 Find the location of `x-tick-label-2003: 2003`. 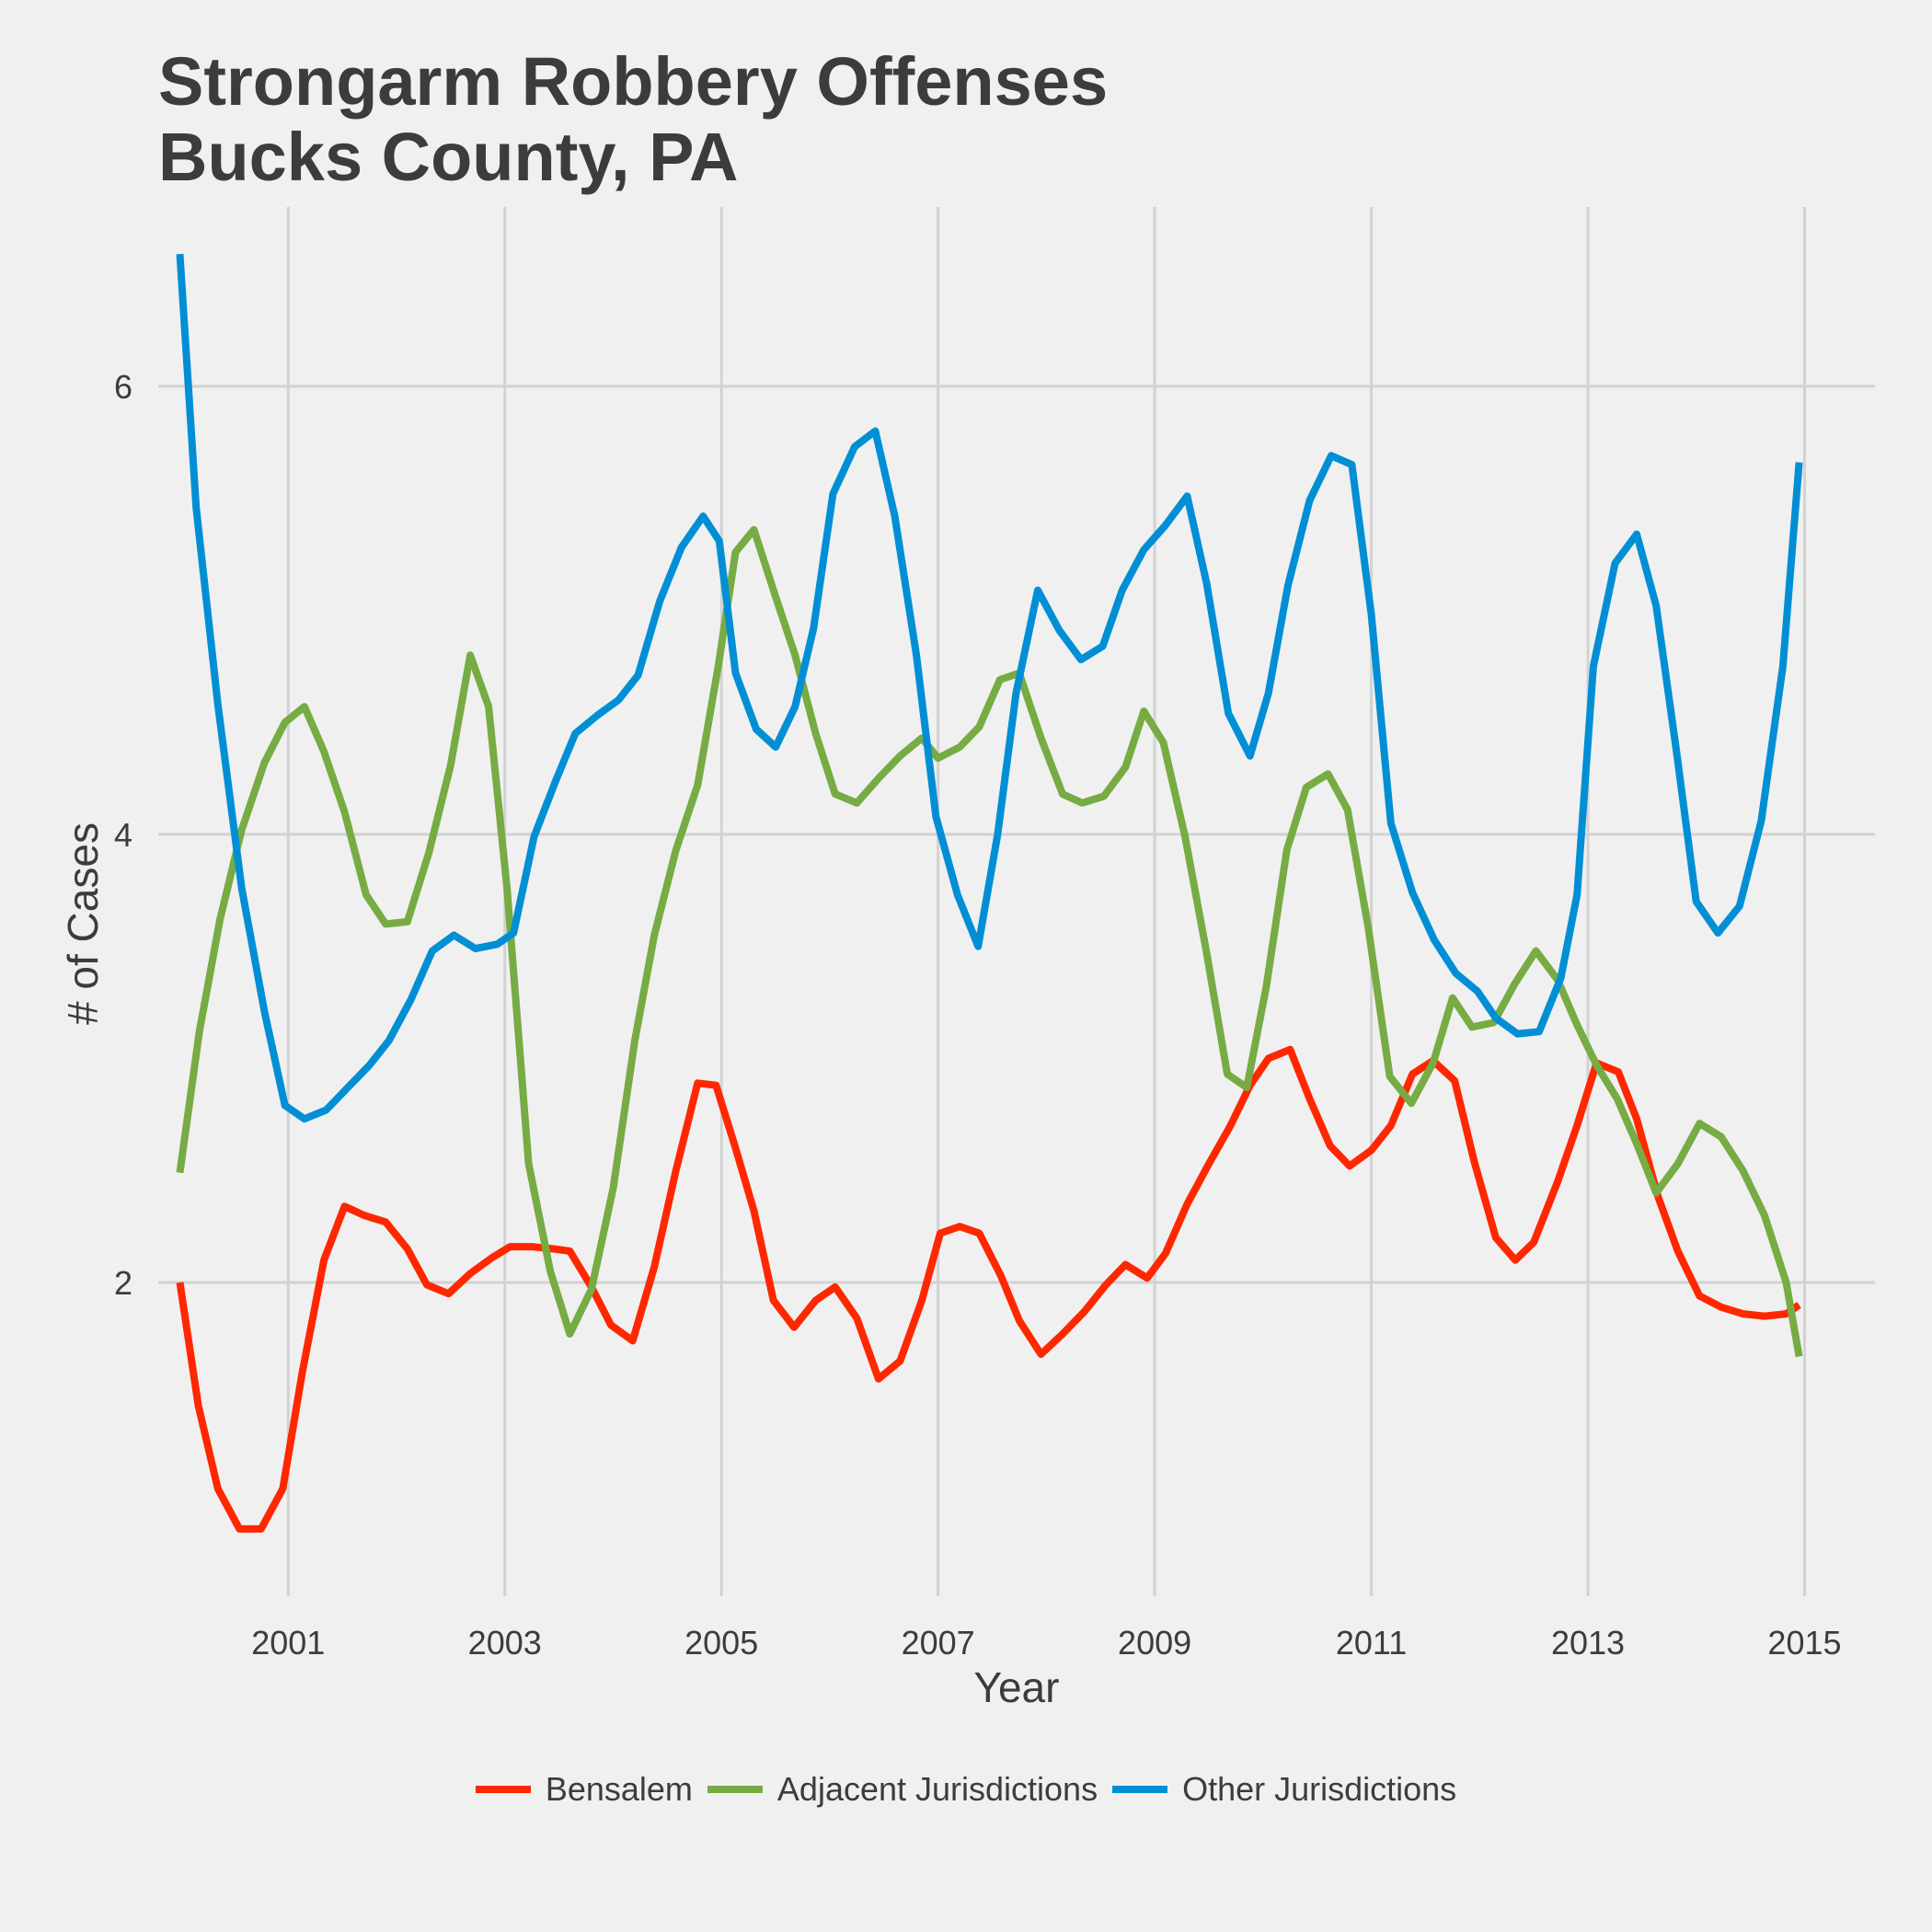

x-tick-label-2003: 2003 is located at coordinates (505, 1643).